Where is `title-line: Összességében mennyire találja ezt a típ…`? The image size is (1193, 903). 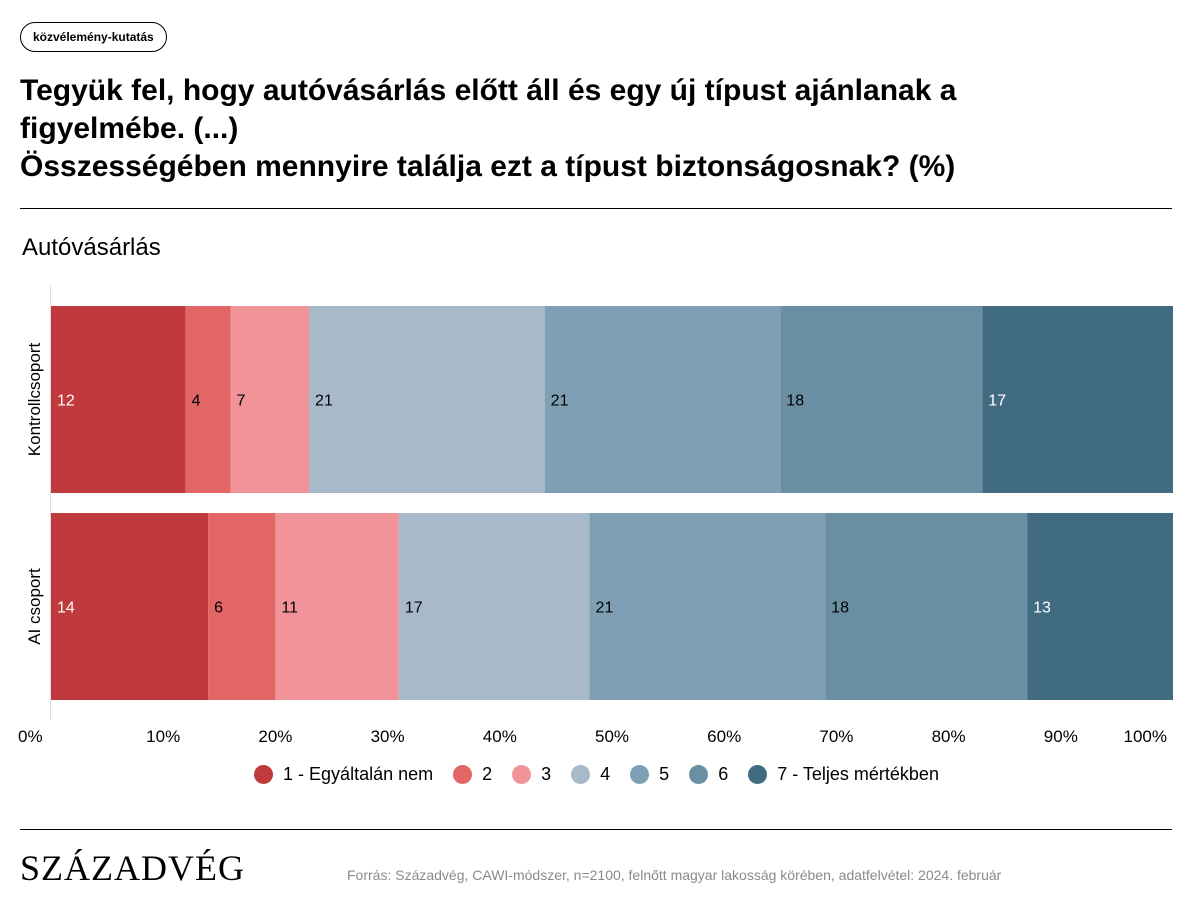
title-line: Összességében mennyire találja ezt a típ… is located at coordinates (488, 166).